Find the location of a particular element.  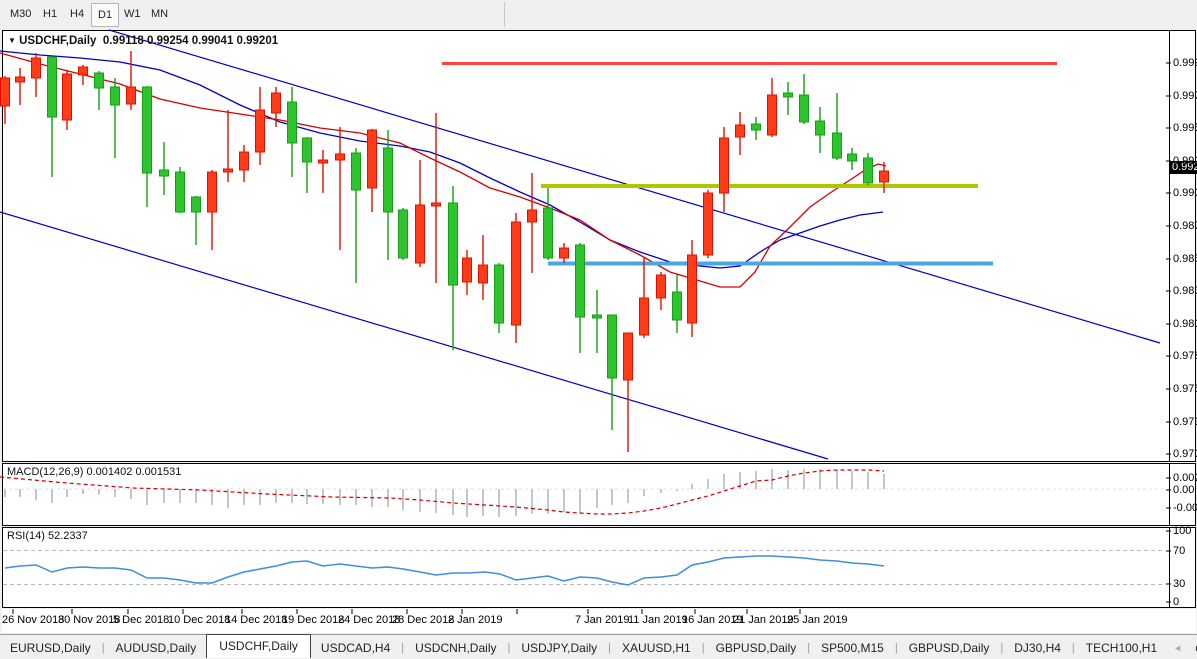

chart-tab-sp500-m15: SP500,M15 is located at coordinates (852, 647).